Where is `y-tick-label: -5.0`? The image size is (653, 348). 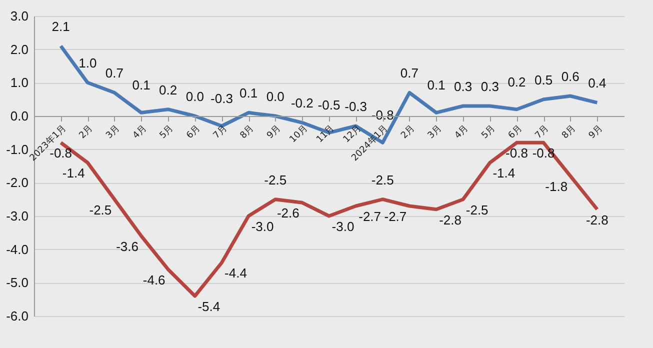 y-tick-label: -5.0 is located at coordinates (17, 282).